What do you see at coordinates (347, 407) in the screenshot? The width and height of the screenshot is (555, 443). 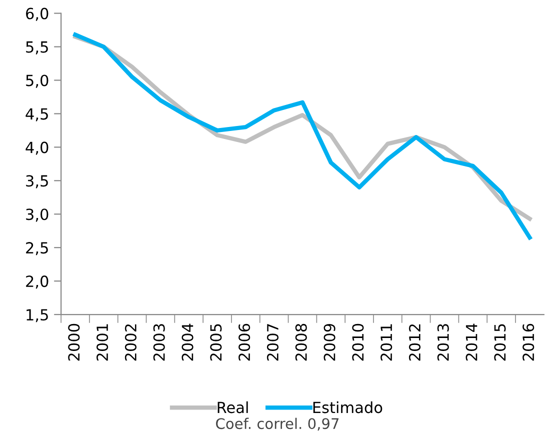 I see `legend-label: Estimado` at bounding box center [347, 407].